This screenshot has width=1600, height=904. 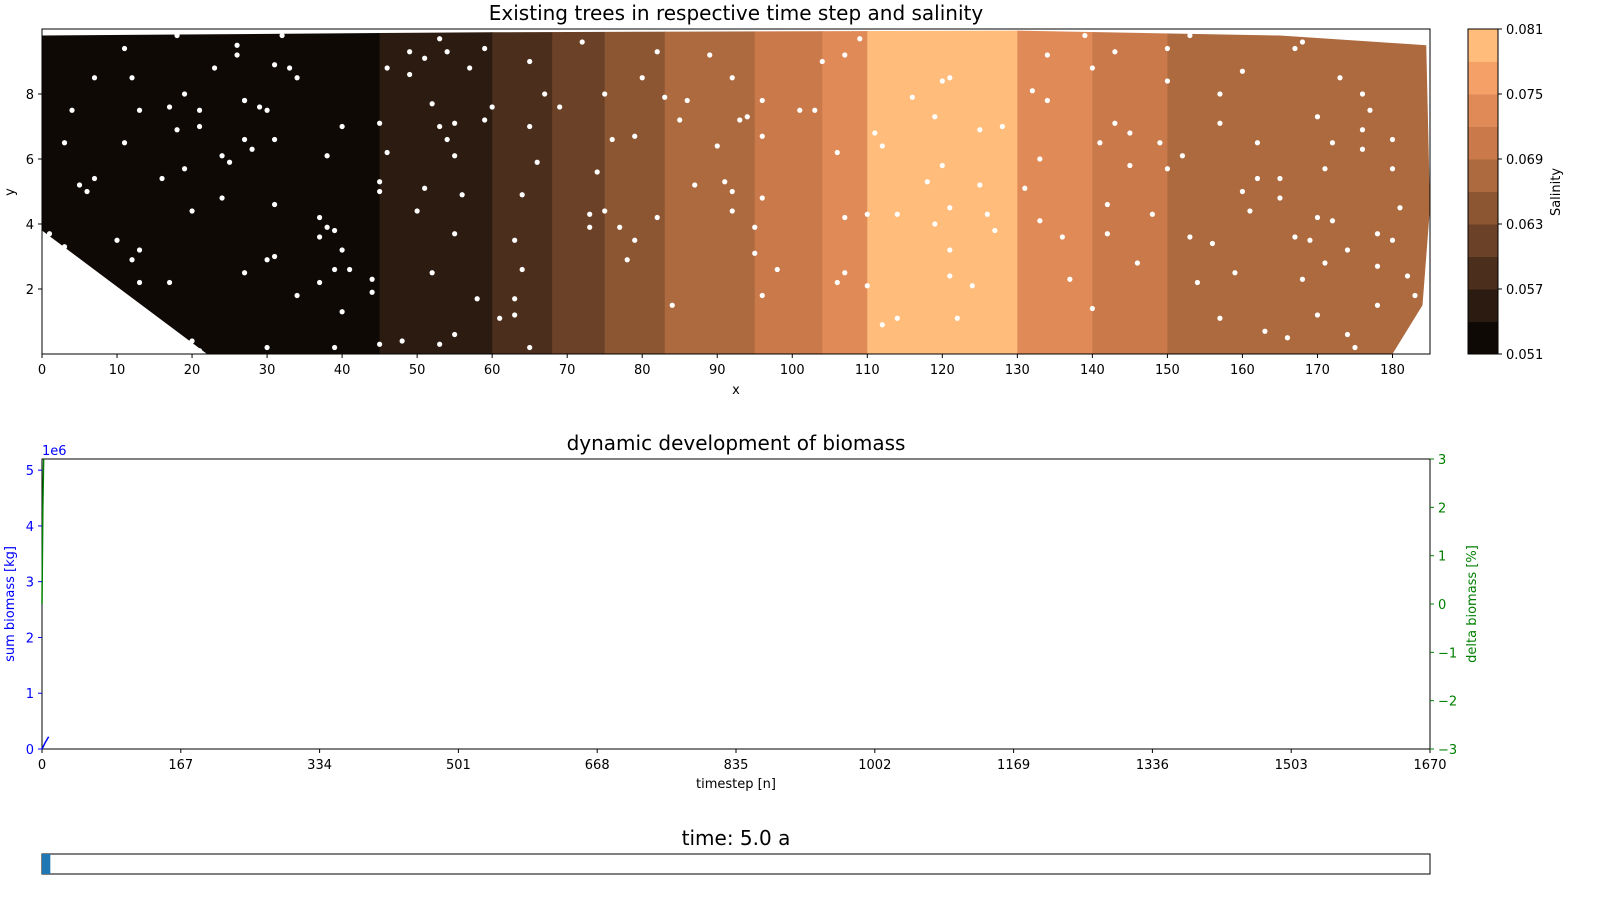 I want to click on y-tick-label: 4, so click(x=30, y=225).